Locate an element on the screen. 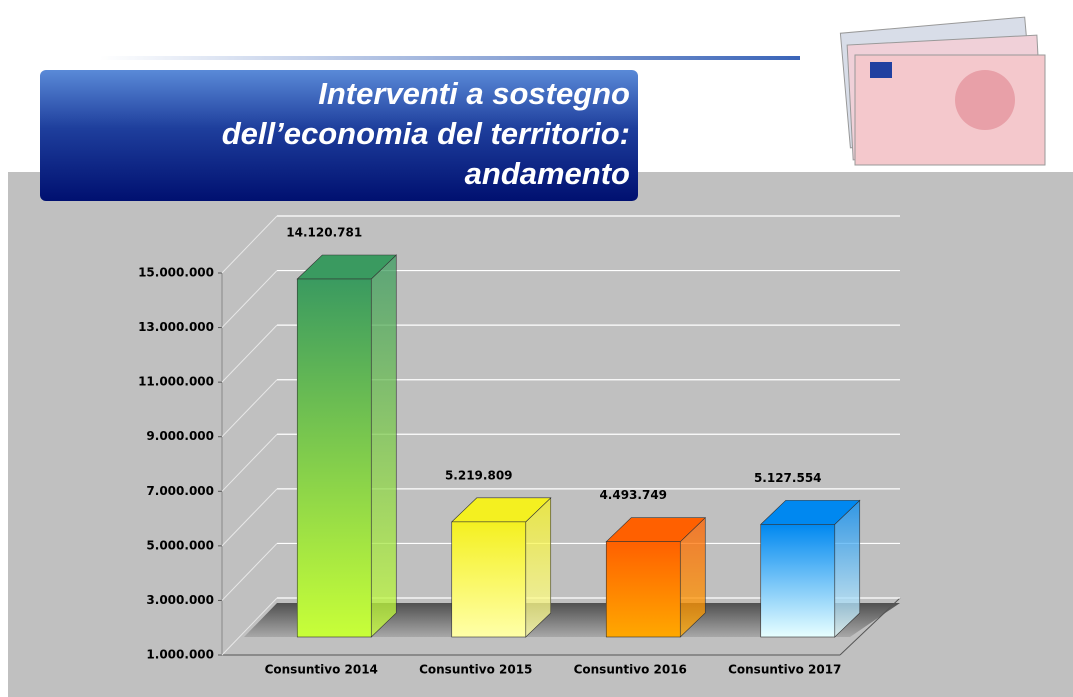  y-tick-label: 1.000.000 is located at coordinates (180, 655).